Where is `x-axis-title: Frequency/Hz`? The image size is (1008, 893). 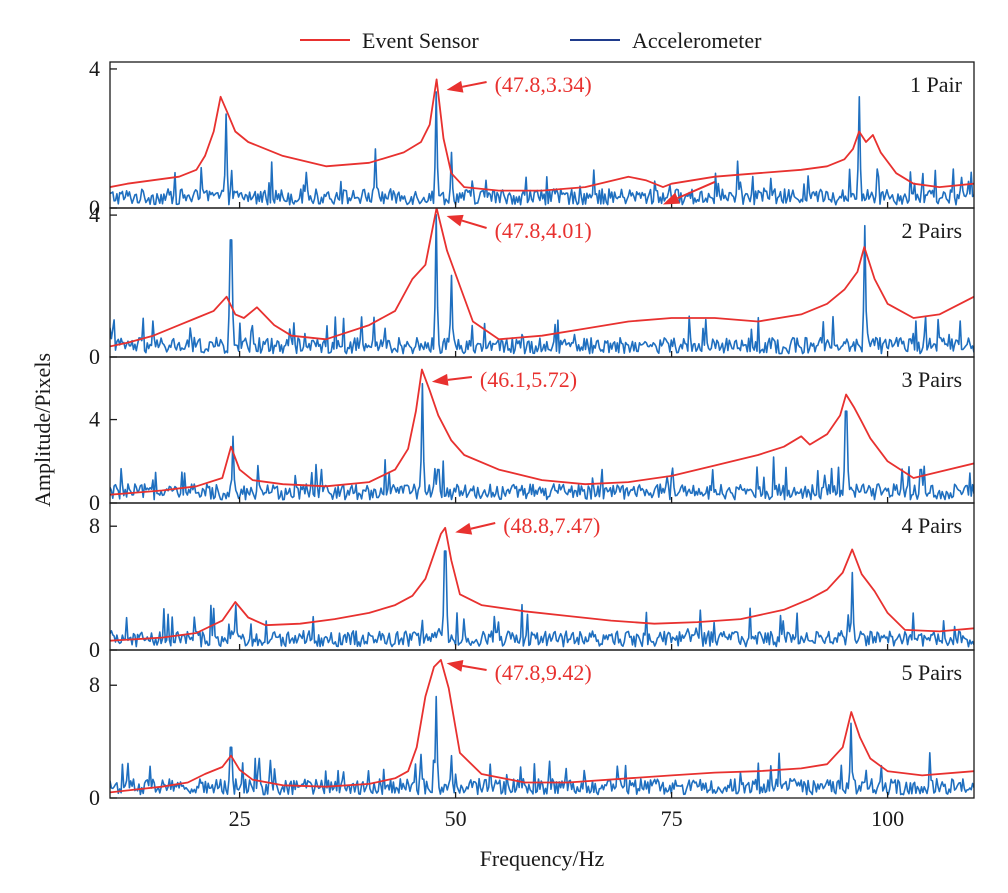 x-axis-title: Frequency/Hz is located at coordinates (542, 858).